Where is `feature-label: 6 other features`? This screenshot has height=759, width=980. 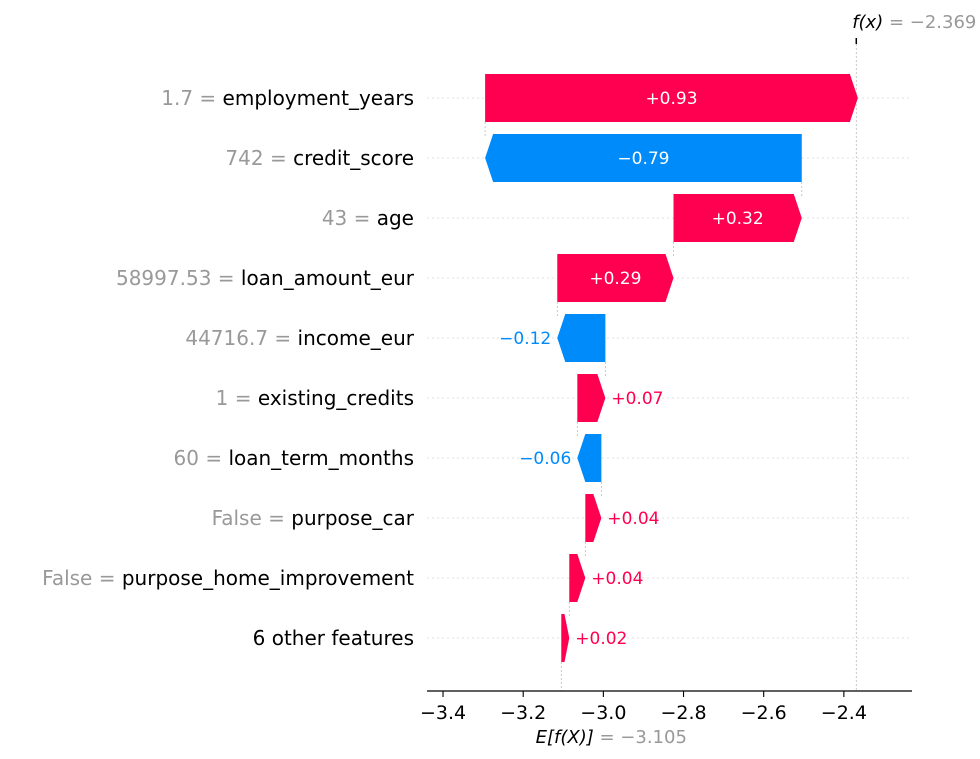 feature-label: 6 other features is located at coordinates (333, 638).